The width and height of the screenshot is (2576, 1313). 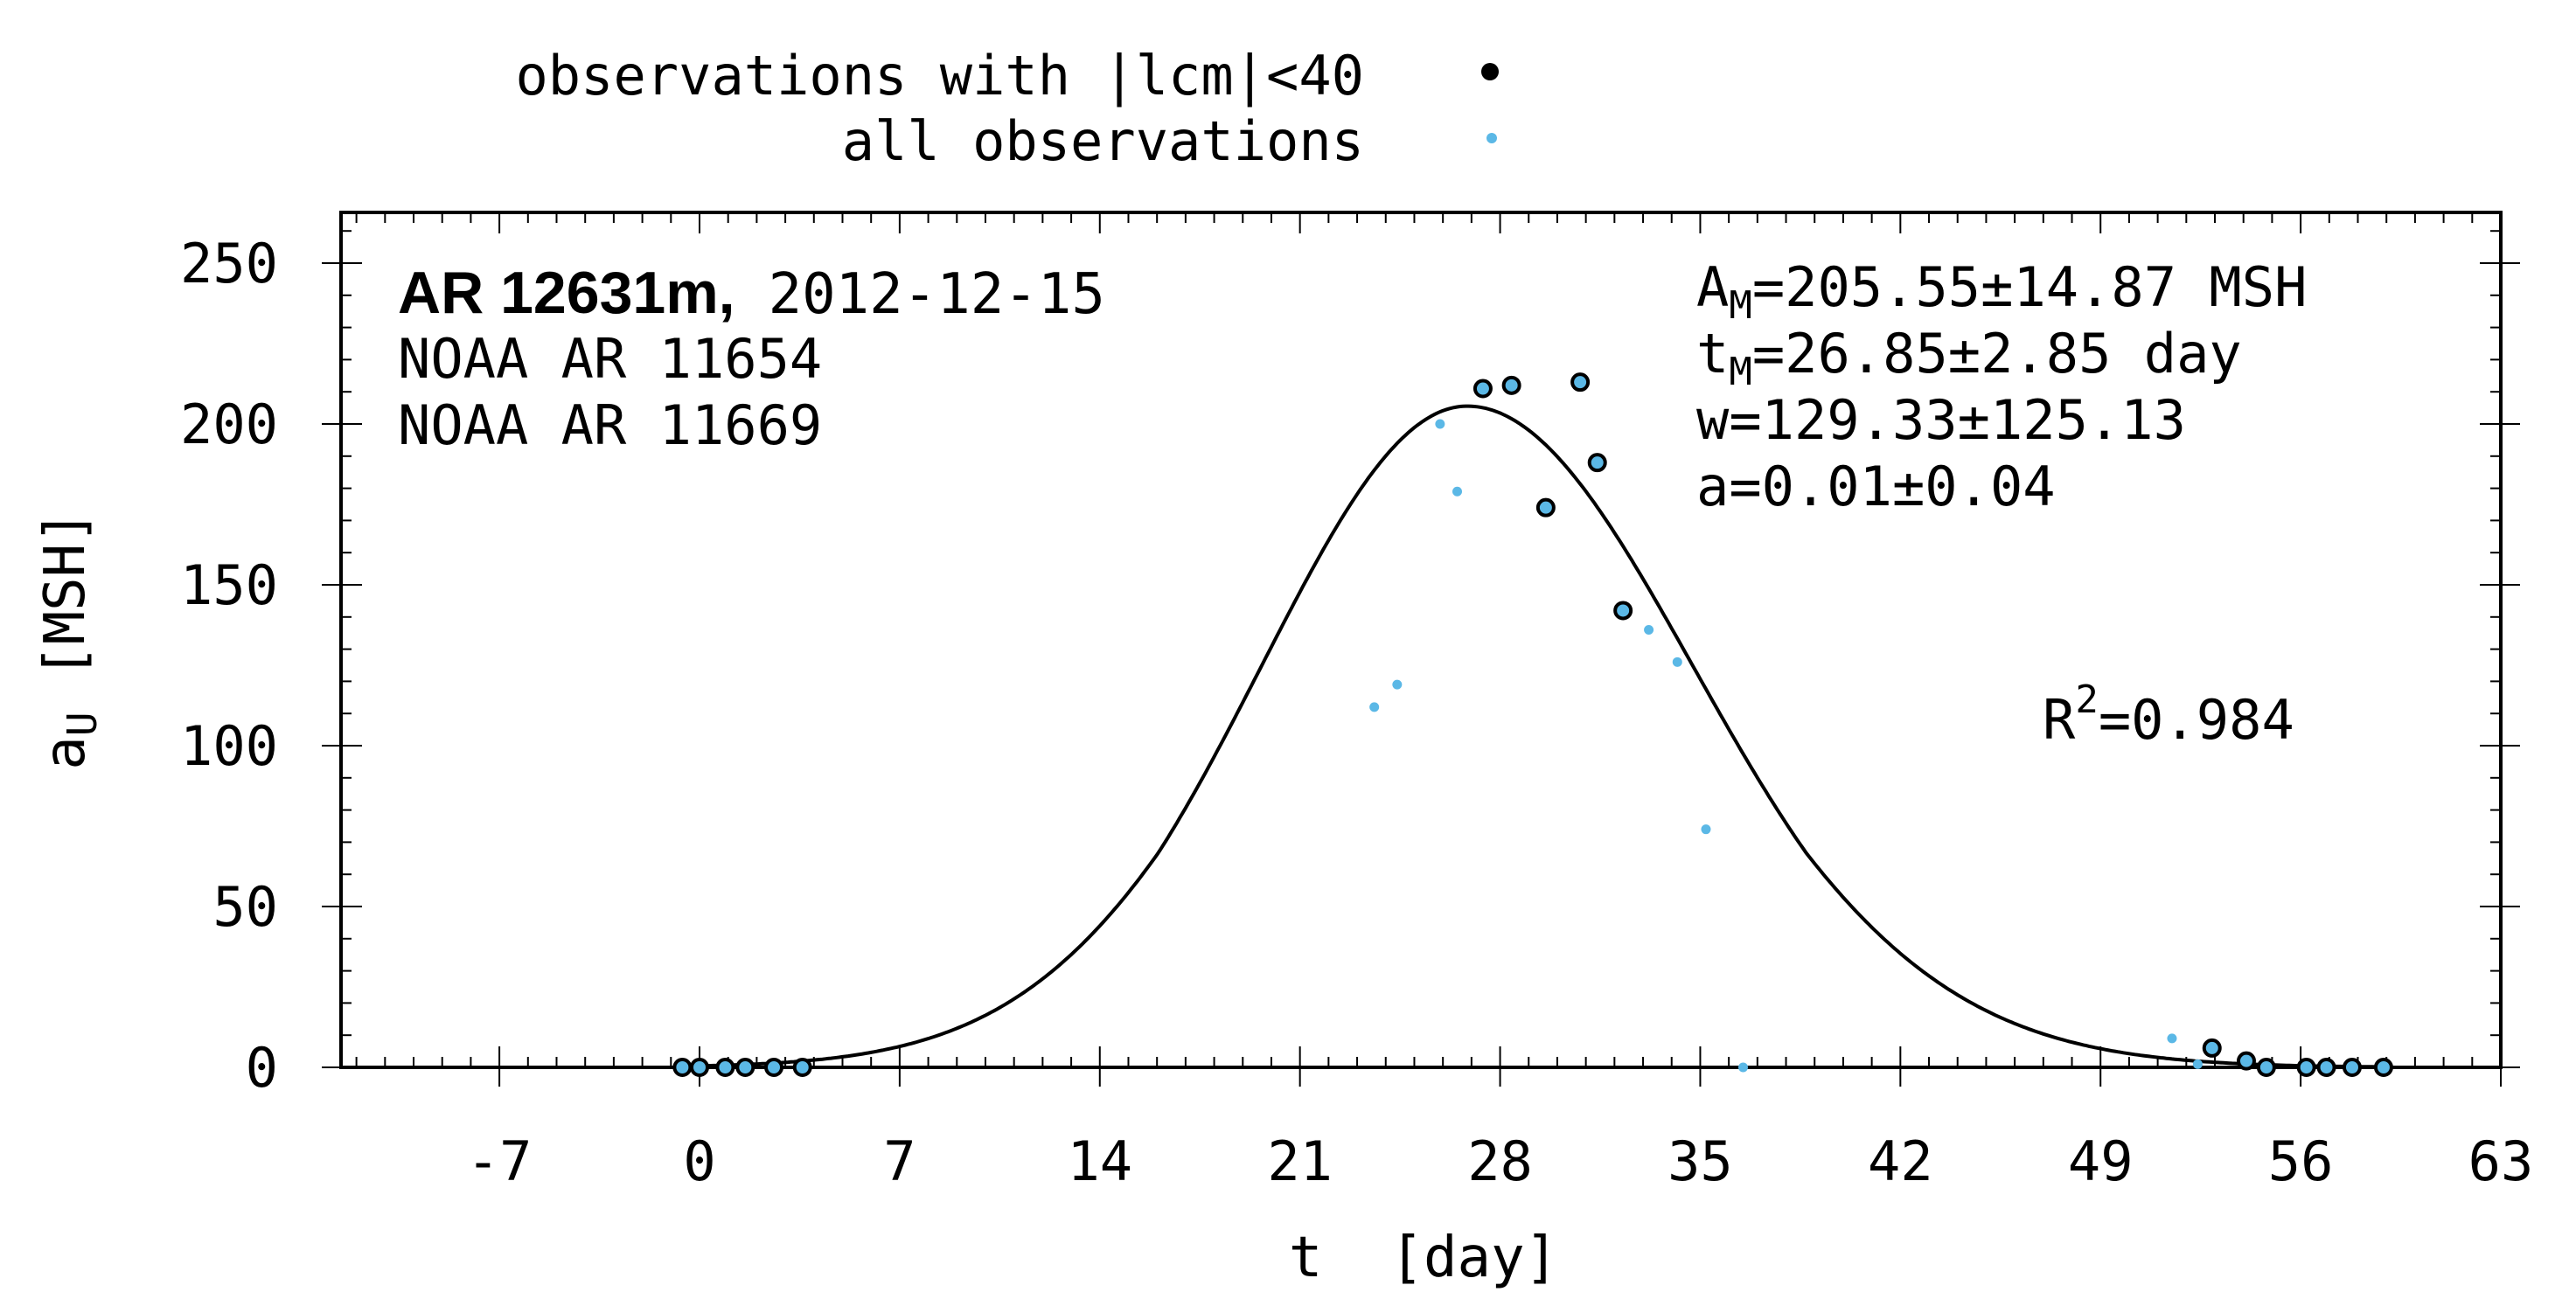 What do you see at coordinates (1491, 138) in the screenshot?
I see `legend-marker-all` at bounding box center [1491, 138].